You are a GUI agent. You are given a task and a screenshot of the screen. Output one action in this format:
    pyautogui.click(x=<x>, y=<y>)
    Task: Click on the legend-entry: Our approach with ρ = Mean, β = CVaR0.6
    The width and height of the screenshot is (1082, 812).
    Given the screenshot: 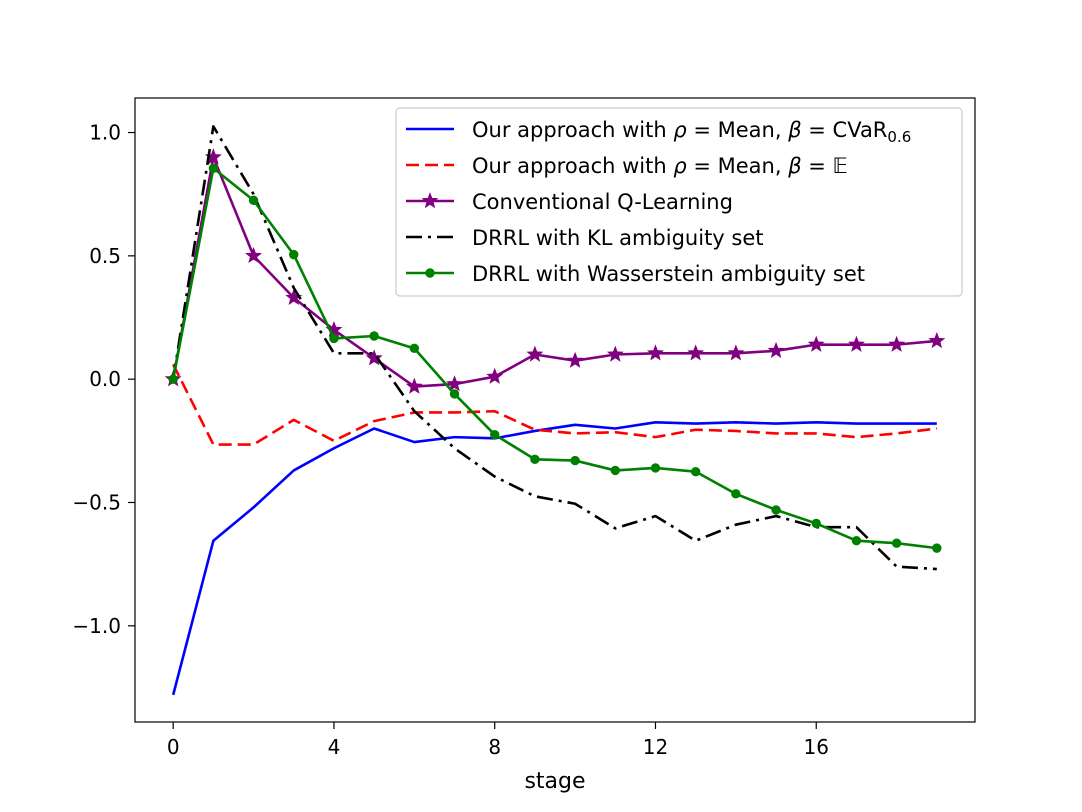 What is the action you would take?
    pyautogui.click(x=658, y=132)
    